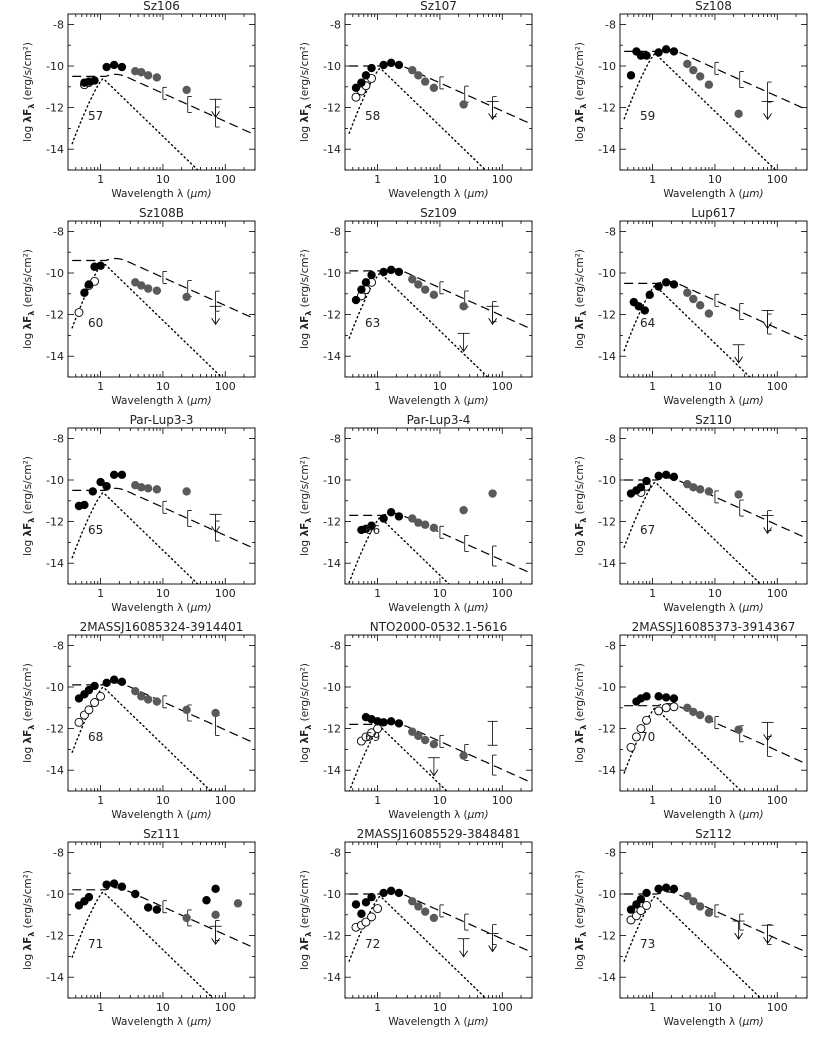 This screenshot has height=1038, width=830. What do you see at coordinates (647, 737) in the screenshot?
I see `panel-id-label: 70` at bounding box center [647, 737].